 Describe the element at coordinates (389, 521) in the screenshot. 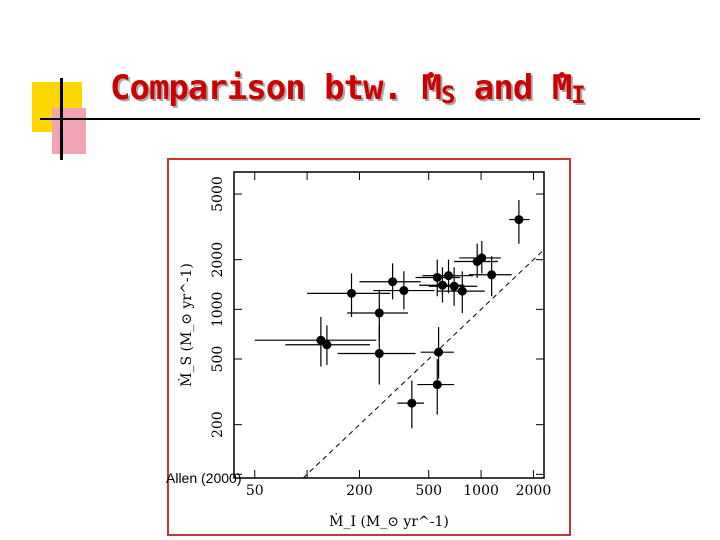

I see `x-axis-label: Ṁ_I (M_⊙ yr^-1)` at that location.